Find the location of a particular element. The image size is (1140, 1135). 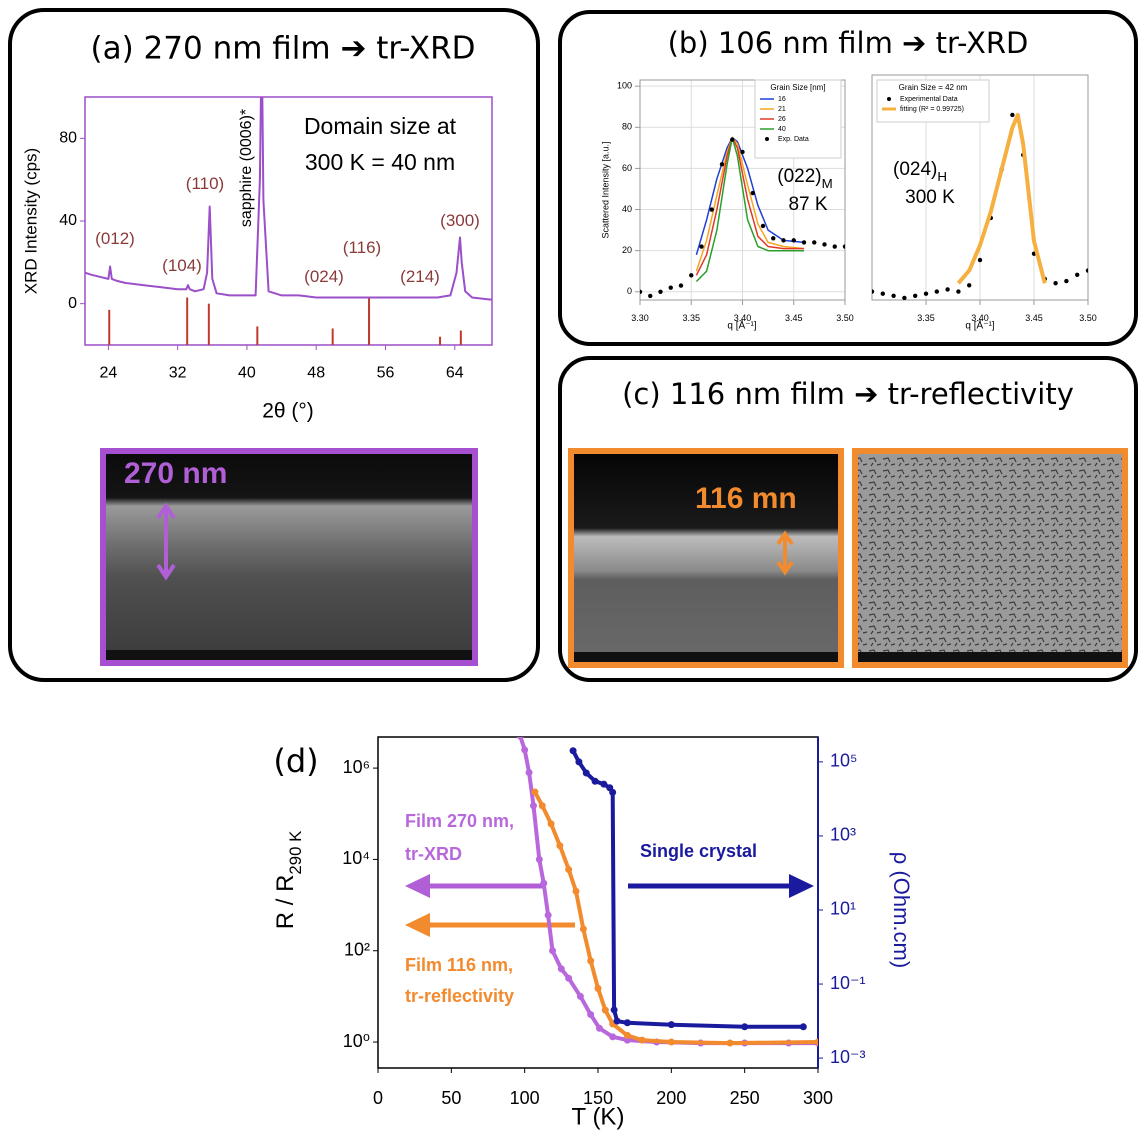

x-tick-label: 56 is located at coordinates (386, 373).